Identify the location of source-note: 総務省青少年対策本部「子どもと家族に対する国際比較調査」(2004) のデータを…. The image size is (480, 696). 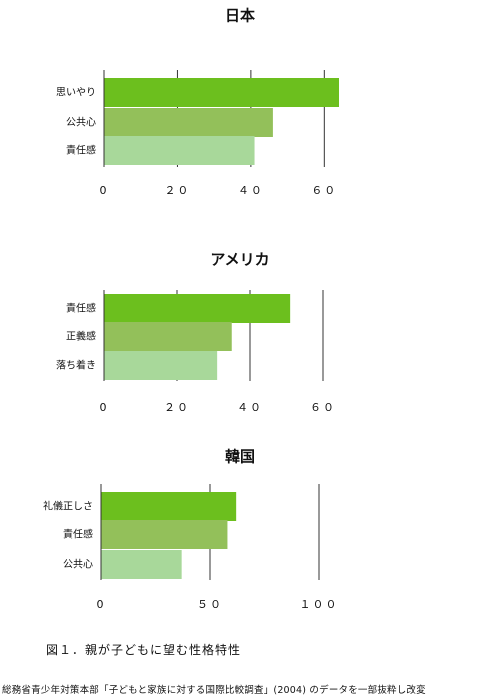
(214, 690).